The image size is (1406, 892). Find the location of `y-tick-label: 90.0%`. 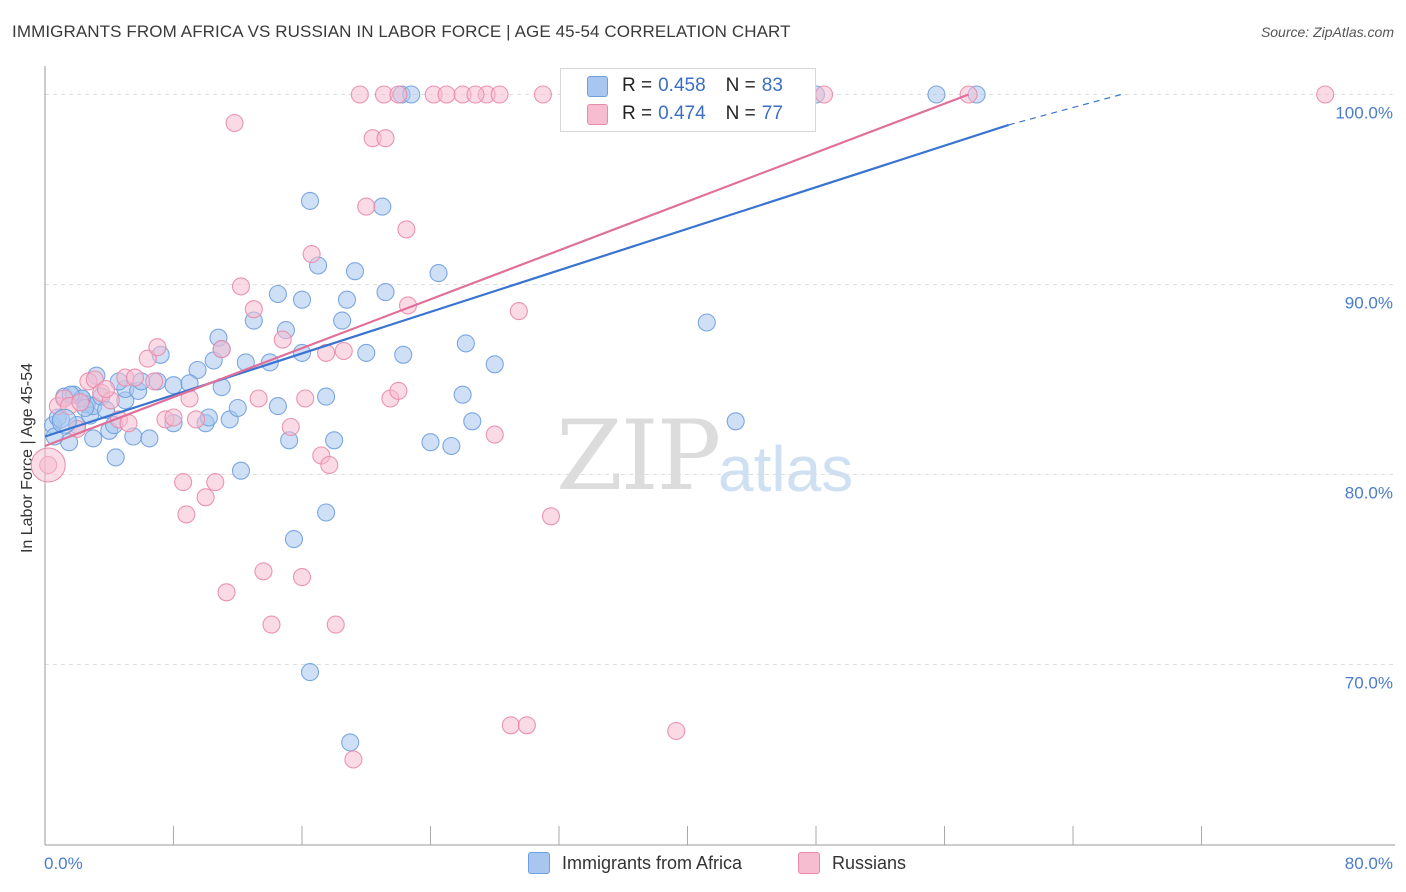

y-tick-label: 90.0% is located at coordinates (1369, 303).